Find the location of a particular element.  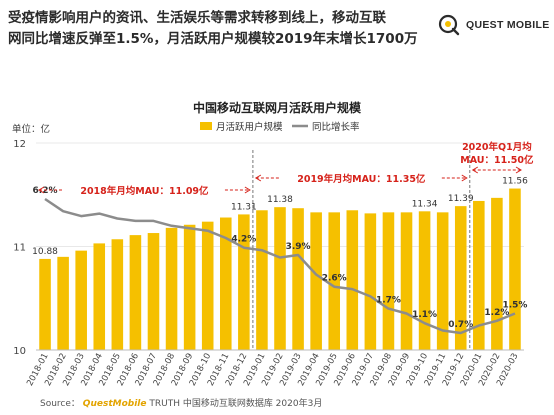

source-brand: QuestMobile is located at coordinates (114, 404).